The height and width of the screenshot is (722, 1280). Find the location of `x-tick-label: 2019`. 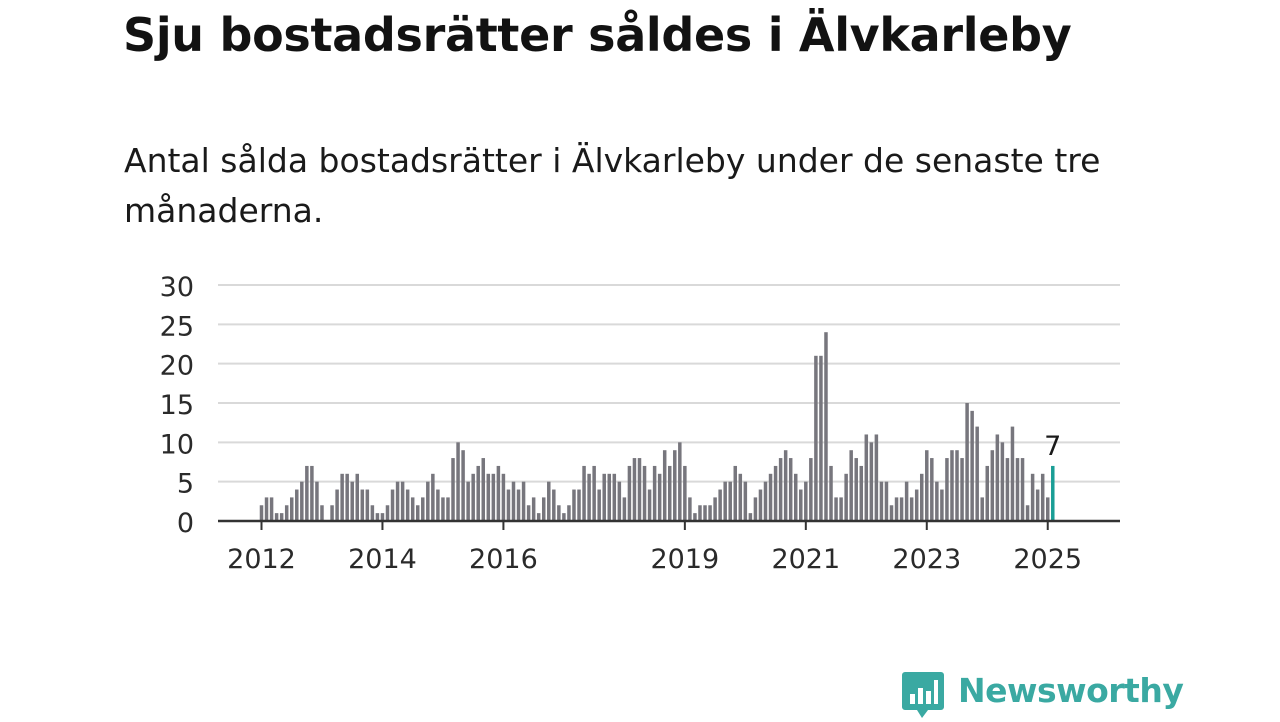

x-tick-label: 2019 is located at coordinates (685, 559).